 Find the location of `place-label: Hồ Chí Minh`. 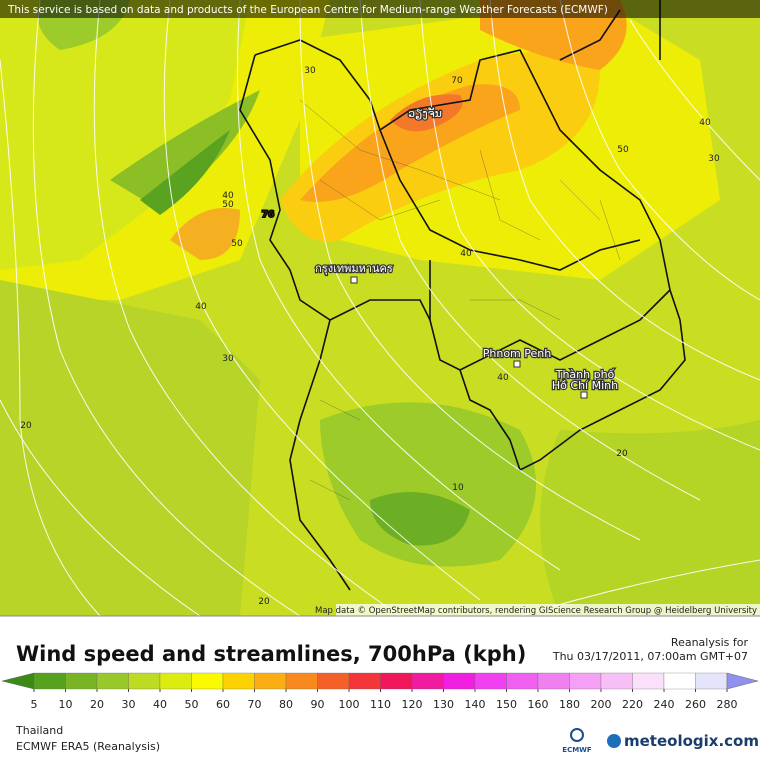

place-label: Hồ Chí Minh is located at coordinates (585, 385).